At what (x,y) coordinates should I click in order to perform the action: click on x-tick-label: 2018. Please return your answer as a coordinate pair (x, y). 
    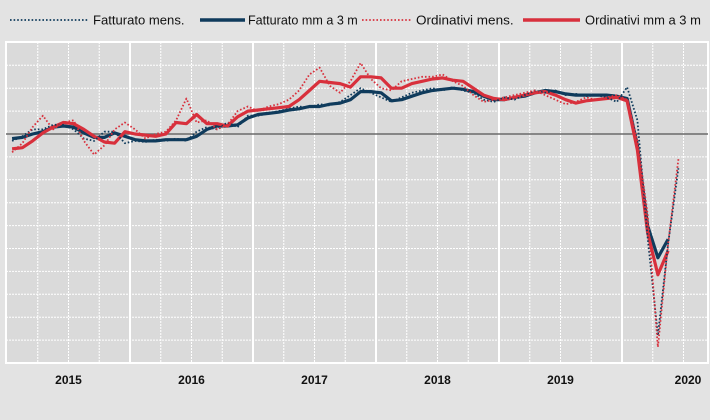
    Looking at the image, I should click on (437, 380).